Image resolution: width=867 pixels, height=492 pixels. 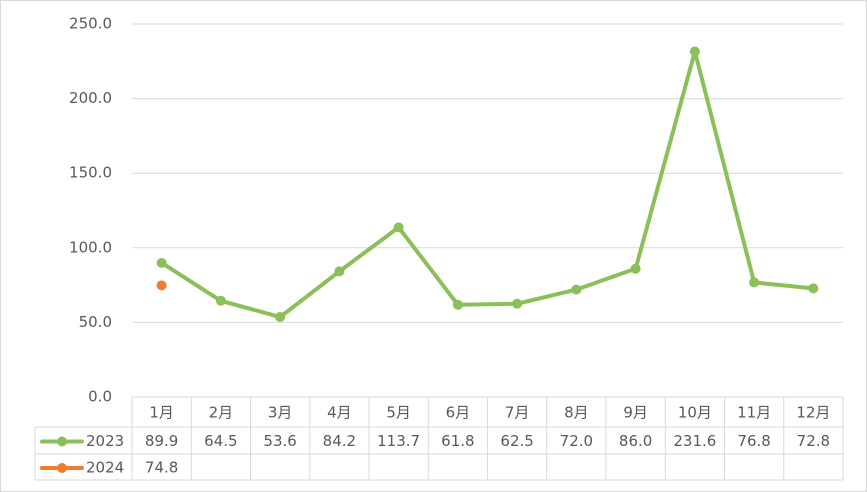 I want to click on x-tick-label: 2月, so click(x=221, y=413).